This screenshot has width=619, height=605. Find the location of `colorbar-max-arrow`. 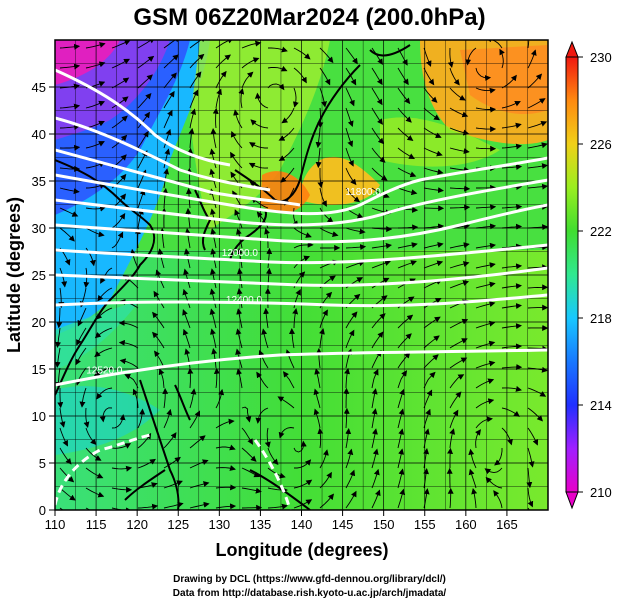

colorbar-max-arrow is located at coordinates (572, 49).